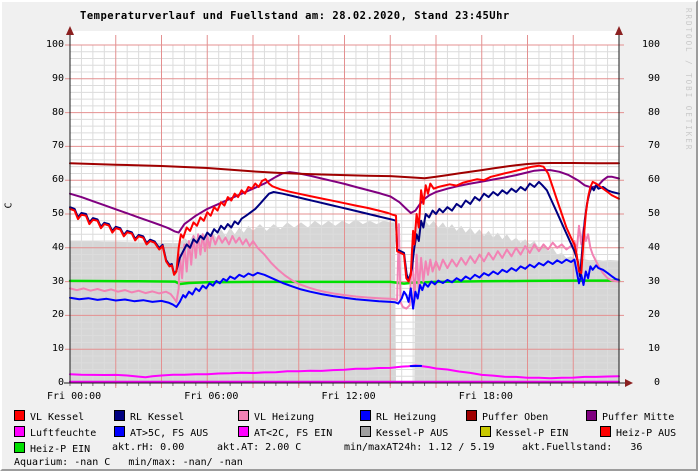 Image resolution: width=698 pixels, height=471 pixels. Describe the element at coordinates (74, 396) in the screenshot. I see `x-tick-label: Fri 00:00` at that location.